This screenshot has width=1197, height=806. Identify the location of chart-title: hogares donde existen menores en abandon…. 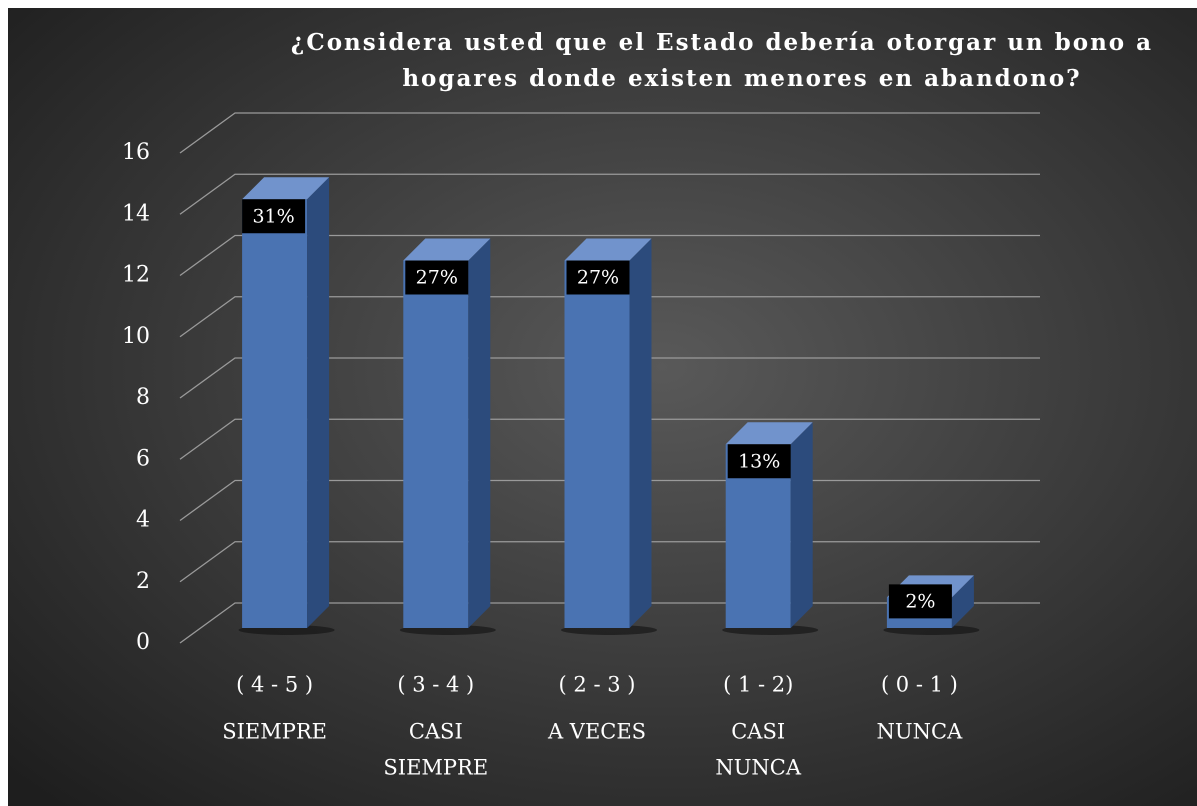
(741, 78).